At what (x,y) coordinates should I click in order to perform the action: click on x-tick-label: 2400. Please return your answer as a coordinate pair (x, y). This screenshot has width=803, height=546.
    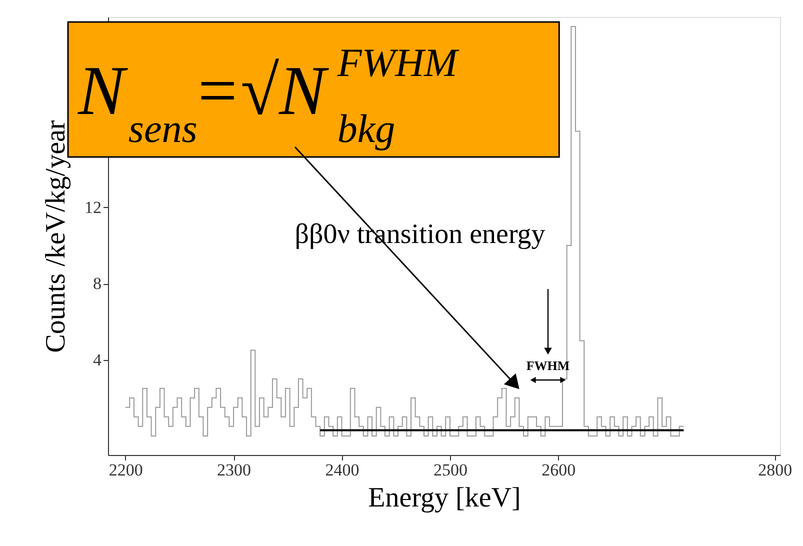
    Looking at the image, I should click on (342, 470).